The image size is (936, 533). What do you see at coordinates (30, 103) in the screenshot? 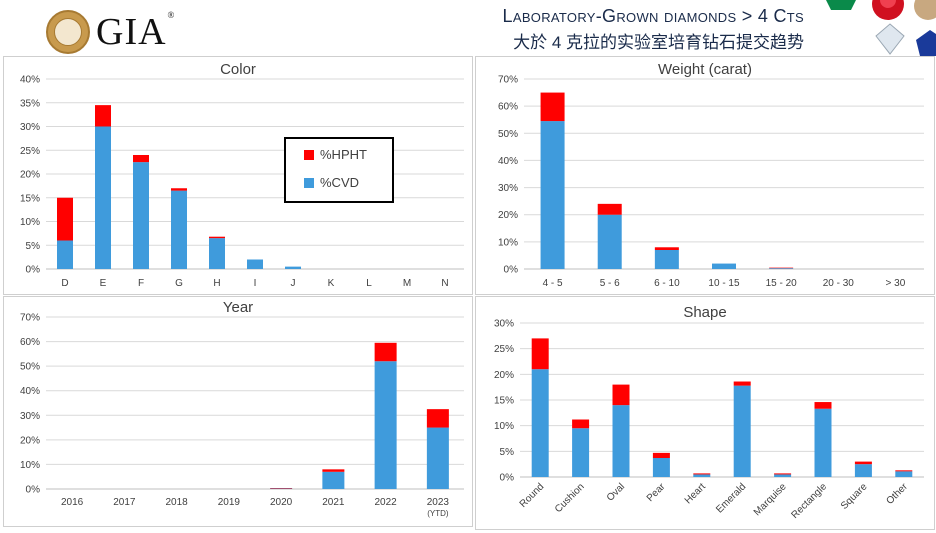
I see `y-tick-label: 35%` at bounding box center [30, 103].